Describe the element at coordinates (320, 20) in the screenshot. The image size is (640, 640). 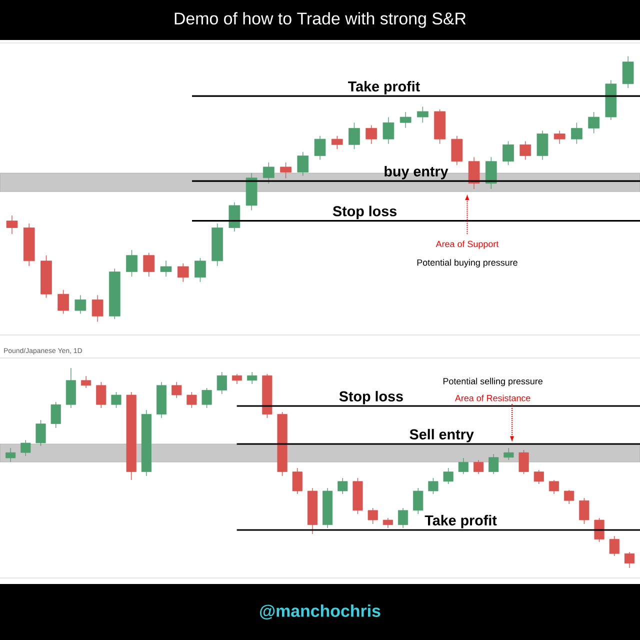
I see `chart-title: Demo of how to Trade with strong S&R` at that location.